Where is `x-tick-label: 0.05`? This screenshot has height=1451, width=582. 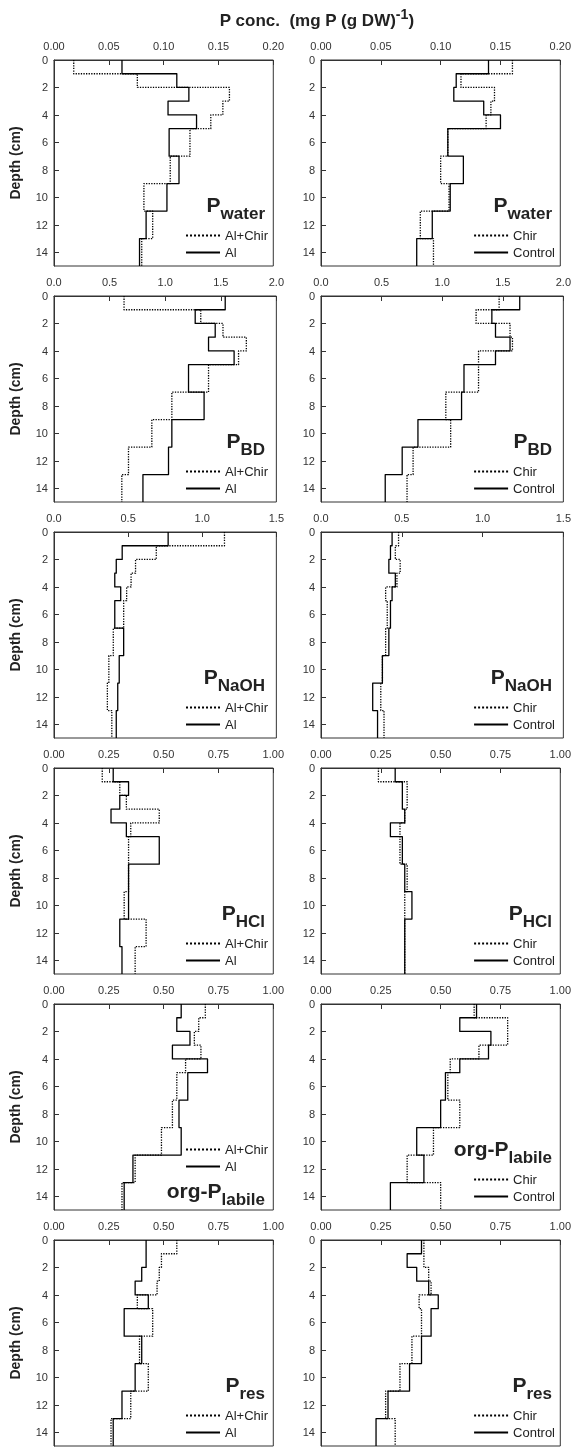
x-tick-label: 0.05 is located at coordinates (109, 45).